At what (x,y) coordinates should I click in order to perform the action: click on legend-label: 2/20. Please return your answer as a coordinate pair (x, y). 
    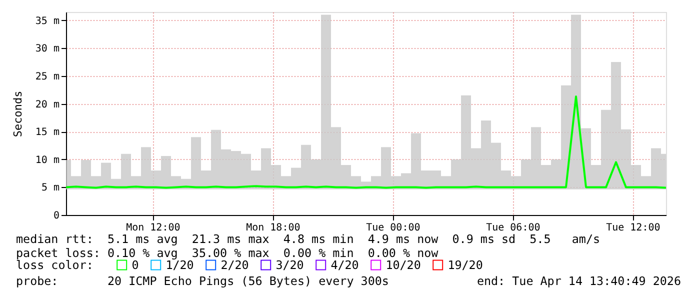
    Looking at the image, I should click on (234, 265).